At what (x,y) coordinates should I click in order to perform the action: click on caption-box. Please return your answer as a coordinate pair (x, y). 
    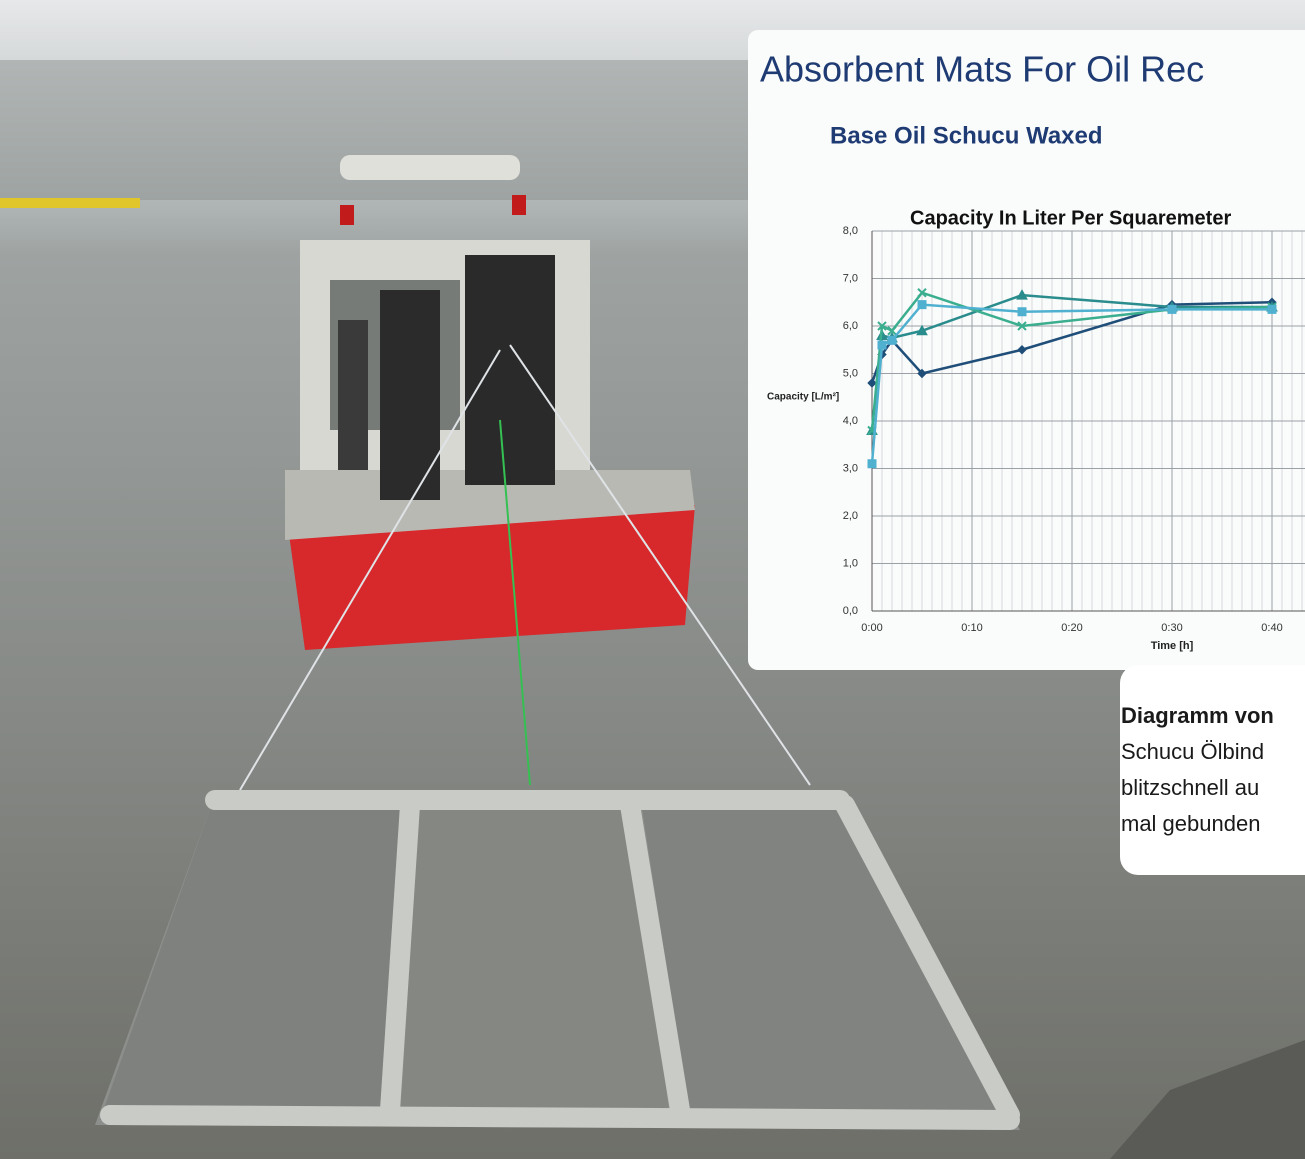
    Looking at the image, I should click on (1212, 770).